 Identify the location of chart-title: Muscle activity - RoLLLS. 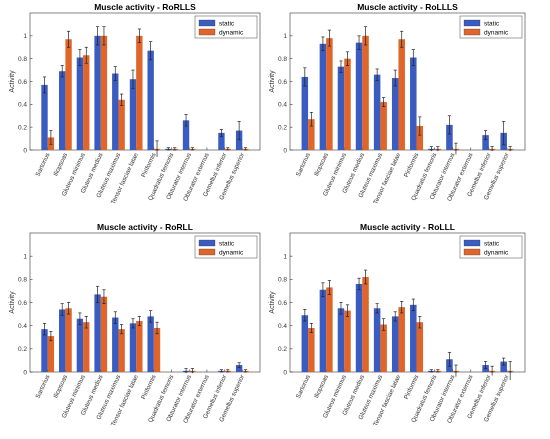
(407, 7).